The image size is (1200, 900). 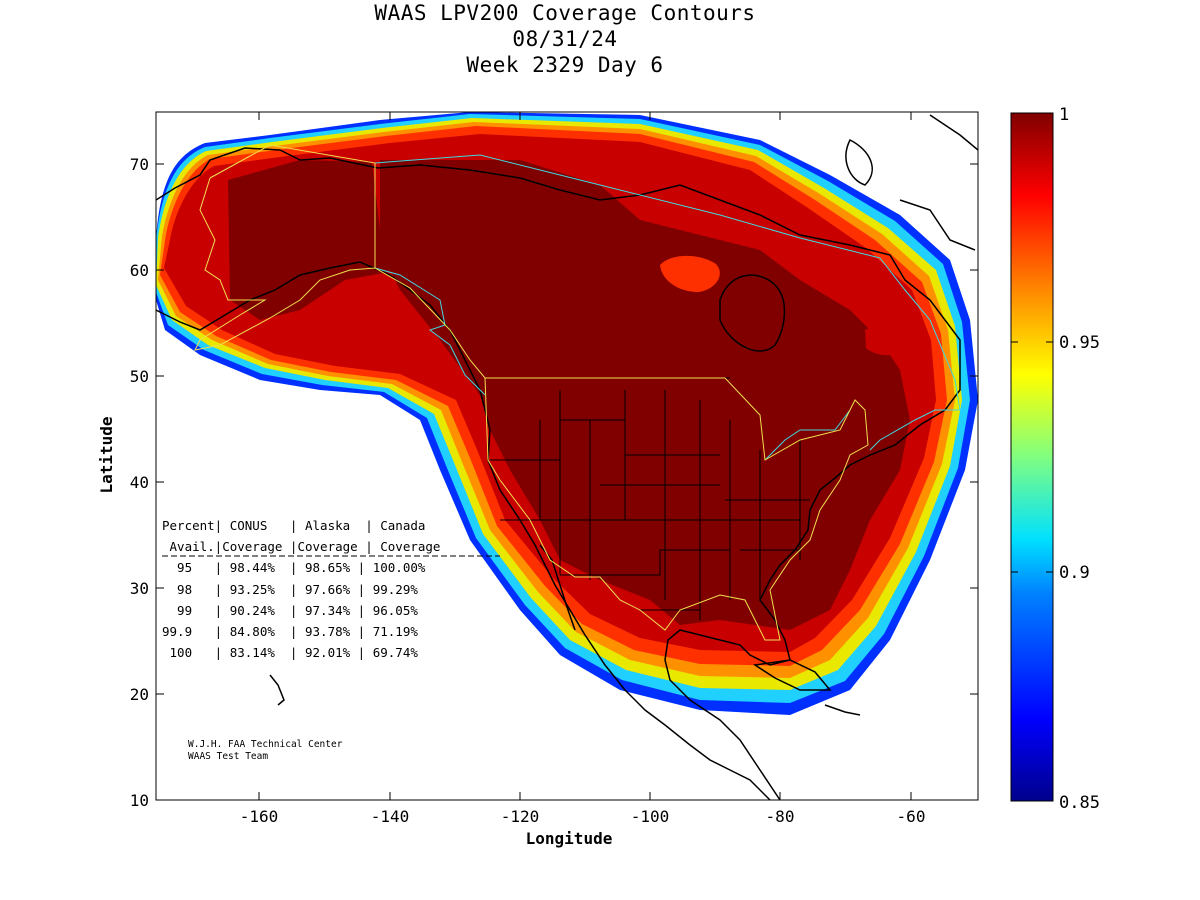 I want to click on table-header-1: Percent| CONUS | Alaska | Canada, so click(x=293, y=525).